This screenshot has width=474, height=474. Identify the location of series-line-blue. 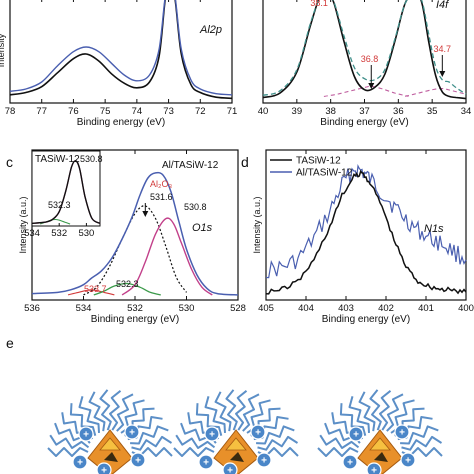
(121, 48).